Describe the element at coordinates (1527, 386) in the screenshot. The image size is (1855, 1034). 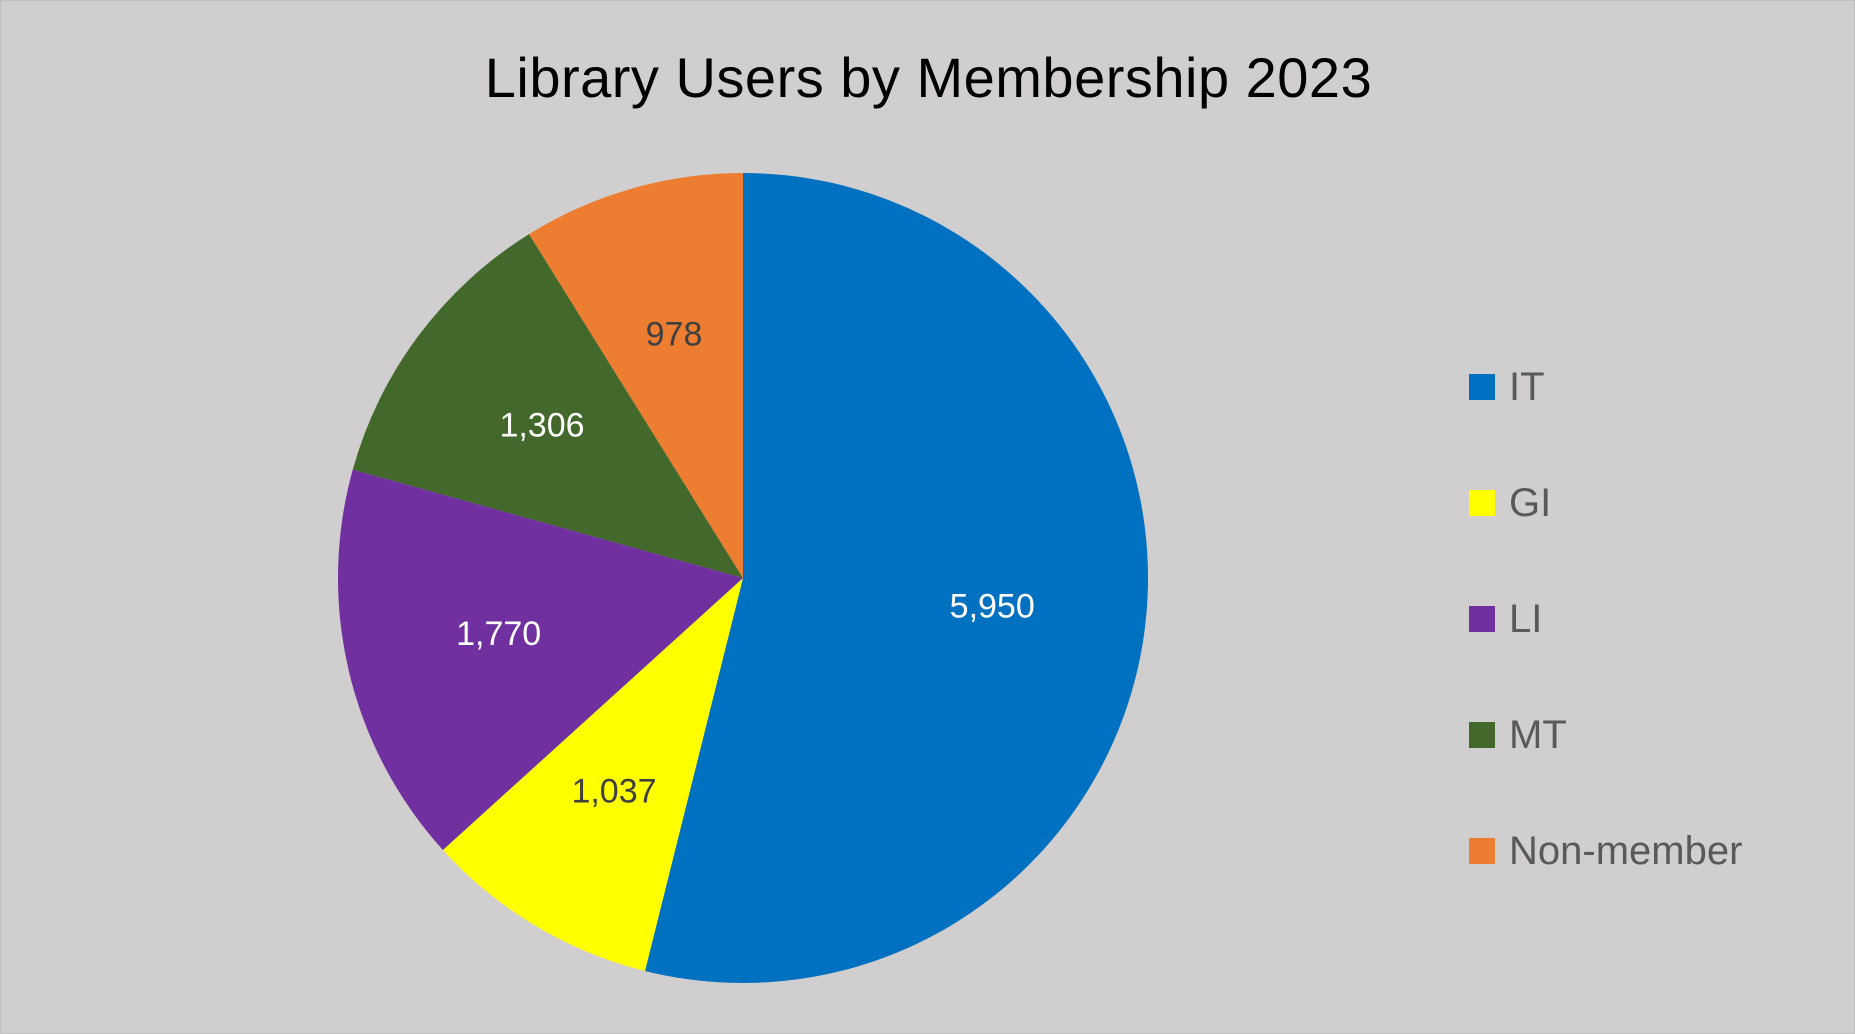
I see `legend-label-it: IT` at that location.